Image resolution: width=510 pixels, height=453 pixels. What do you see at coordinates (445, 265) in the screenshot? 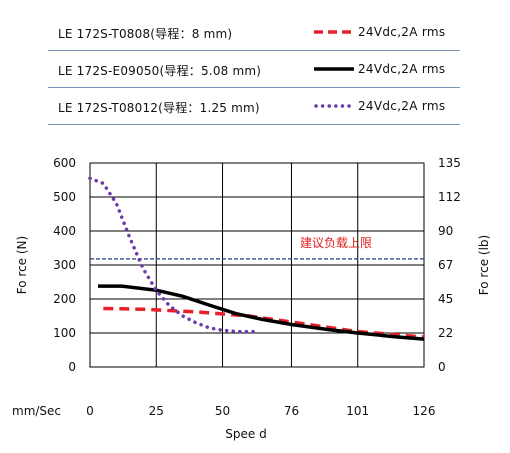
I see `y-tick-label-right: 67` at bounding box center [445, 265].